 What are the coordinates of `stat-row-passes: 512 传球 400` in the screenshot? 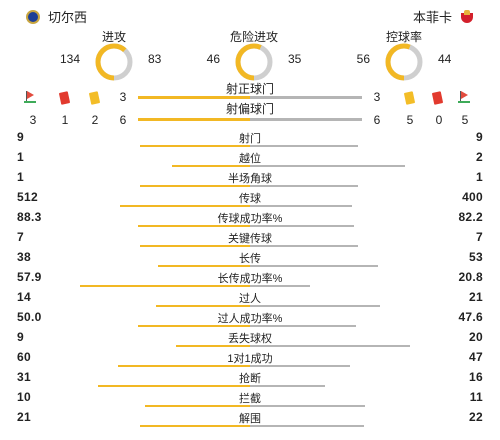 It's located at (250, 200).